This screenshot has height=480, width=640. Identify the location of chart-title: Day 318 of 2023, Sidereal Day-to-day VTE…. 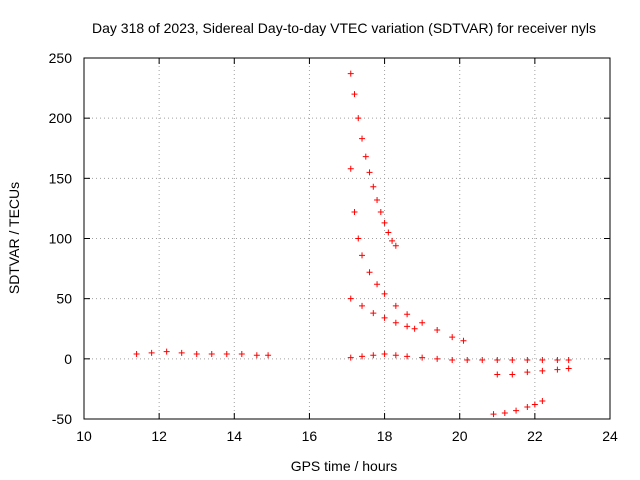
(344, 28).